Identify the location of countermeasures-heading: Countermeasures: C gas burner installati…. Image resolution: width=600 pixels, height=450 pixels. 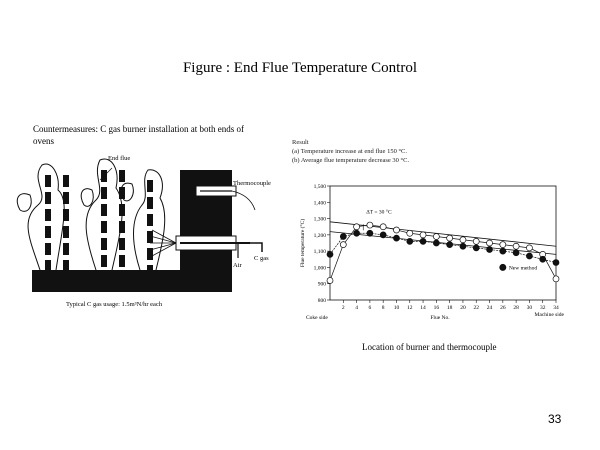
(138, 135).